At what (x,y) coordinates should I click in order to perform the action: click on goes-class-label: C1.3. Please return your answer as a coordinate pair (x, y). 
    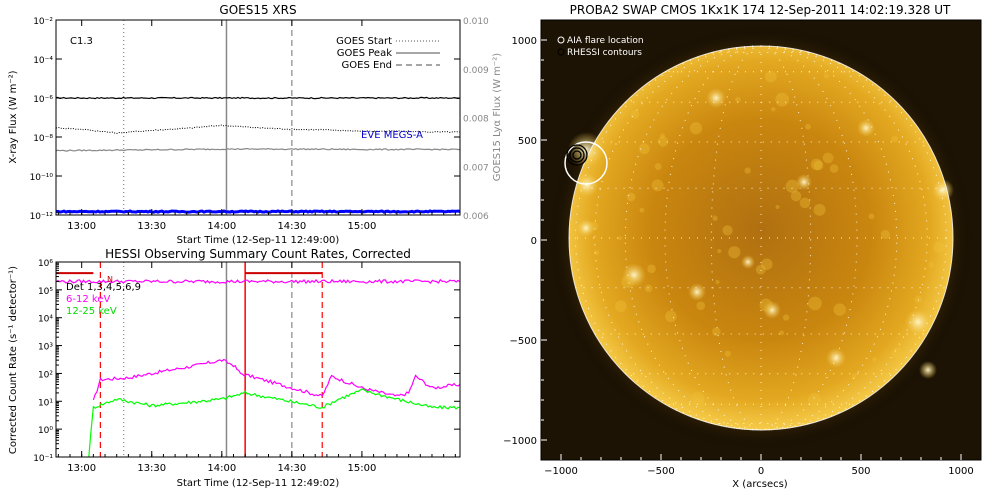
    Looking at the image, I should click on (81, 41).